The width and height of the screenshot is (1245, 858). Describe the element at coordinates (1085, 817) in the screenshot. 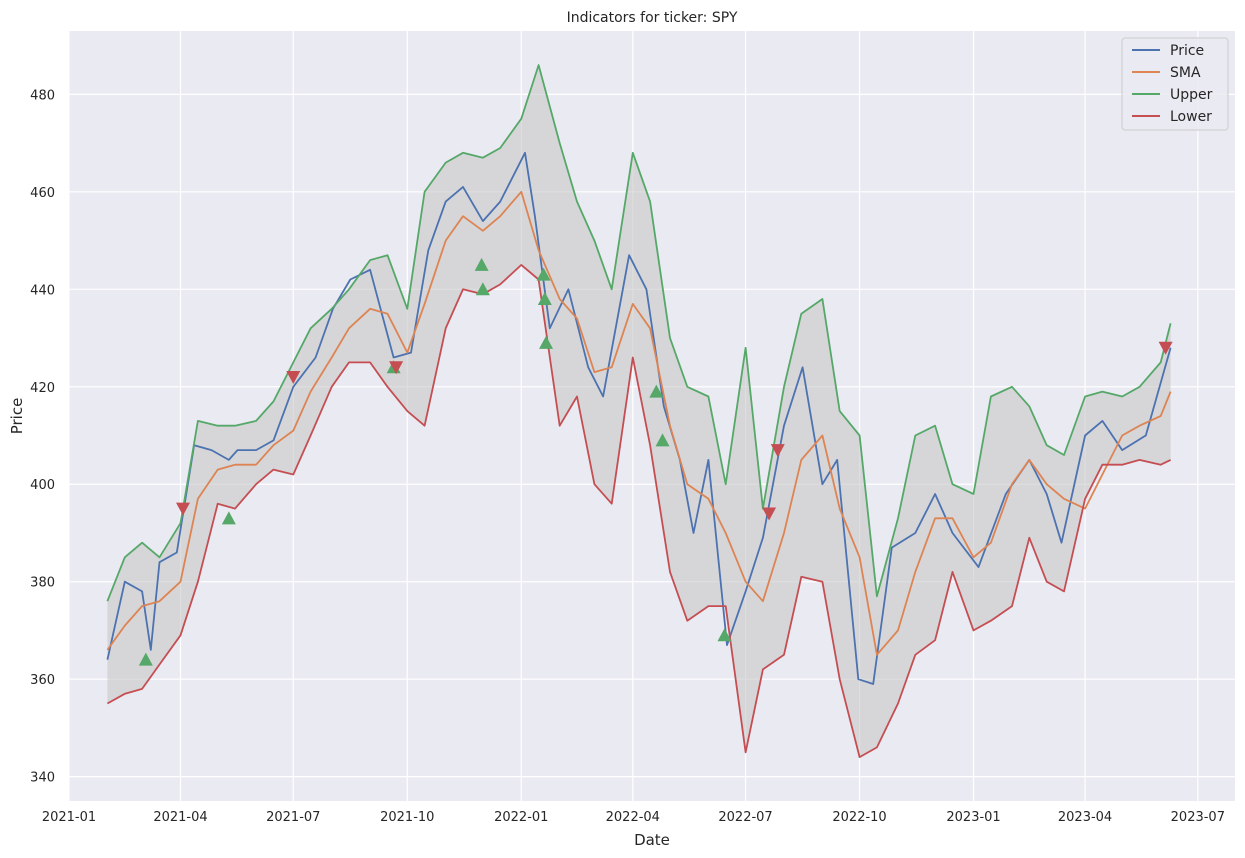

I see `x-tick-label: 2023-04` at that location.